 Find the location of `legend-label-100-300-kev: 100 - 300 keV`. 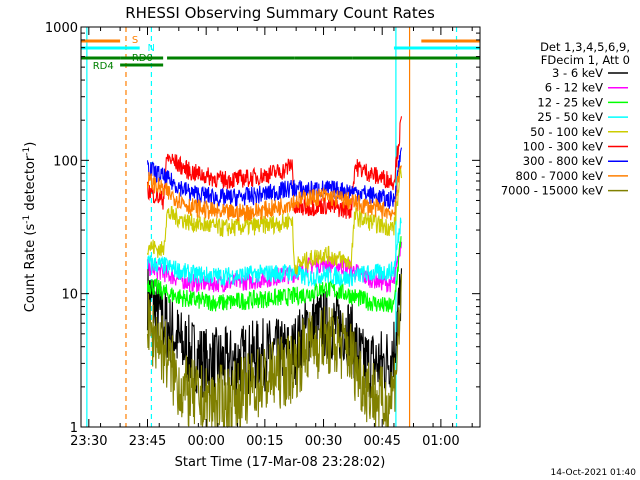

legend-label-100-300-kev: 100 - 300 keV is located at coordinates (563, 147).